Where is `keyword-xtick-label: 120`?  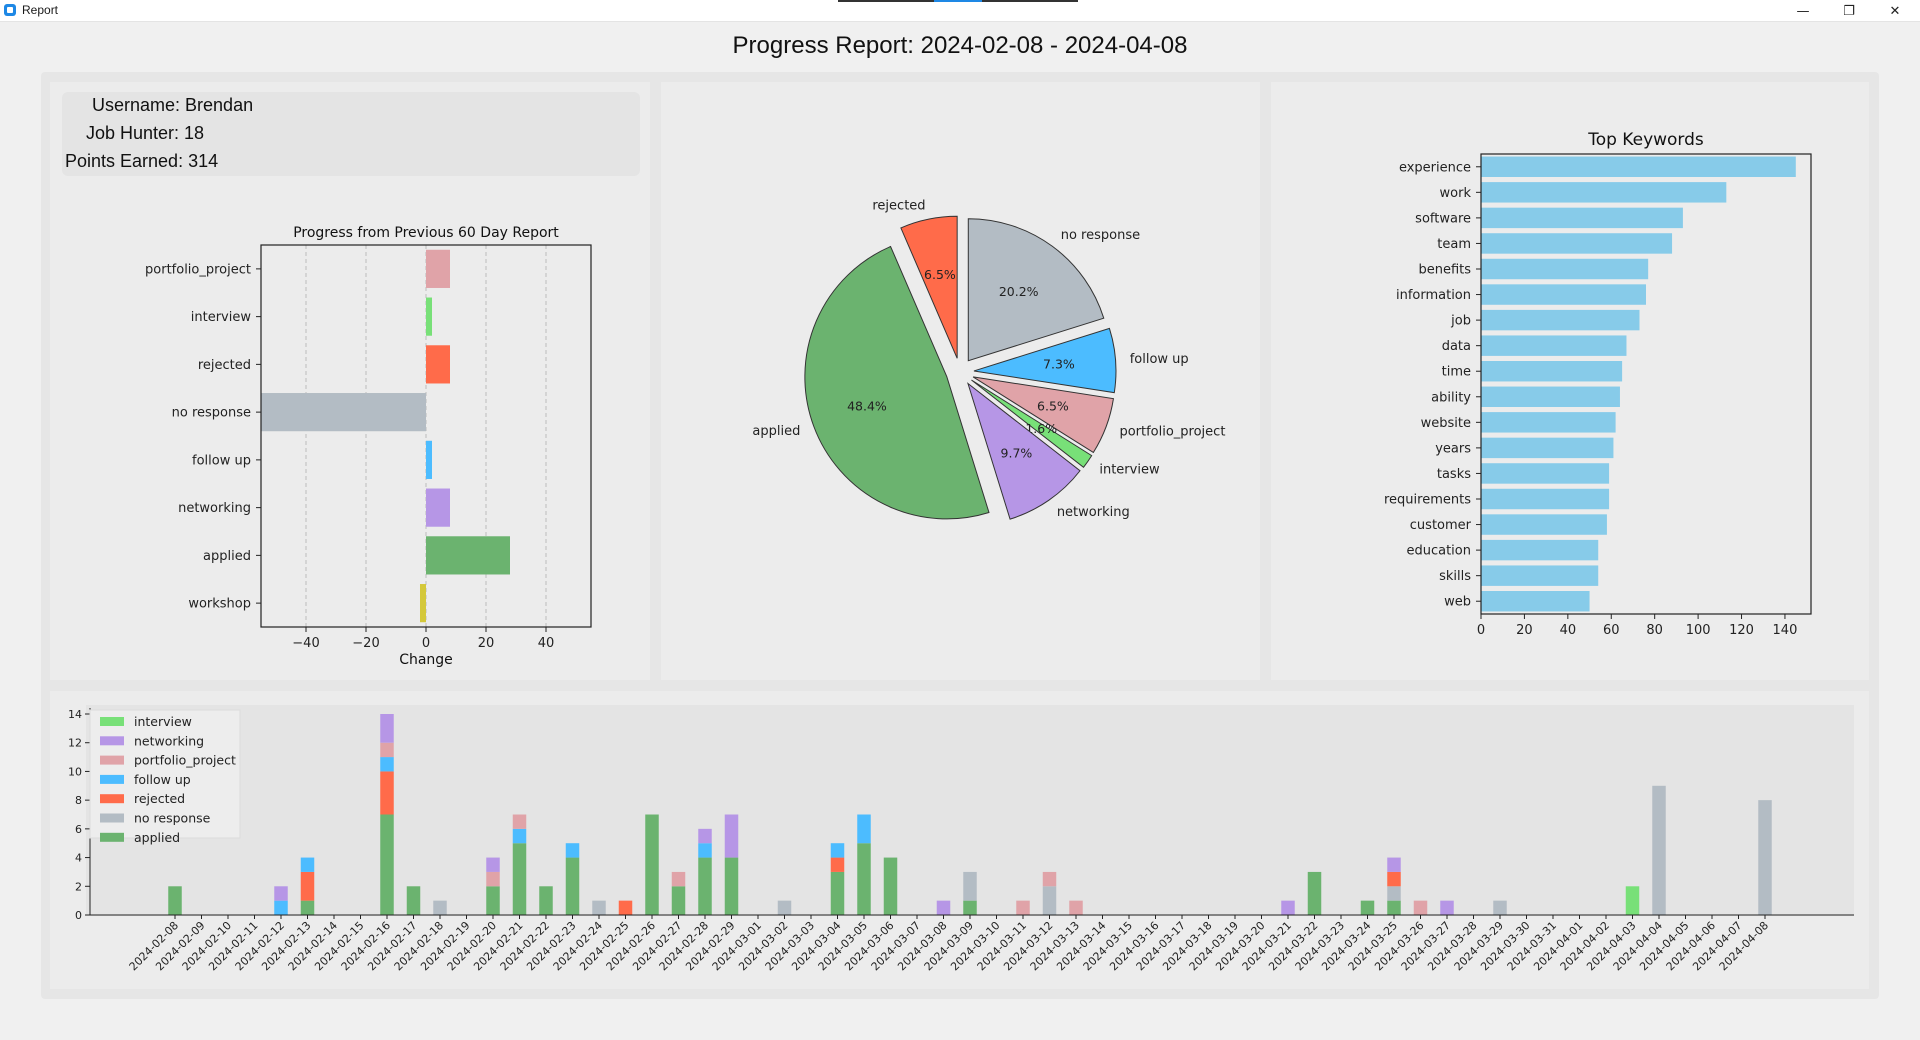 keyword-xtick-label: 120 is located at coordinates (1741, 630).